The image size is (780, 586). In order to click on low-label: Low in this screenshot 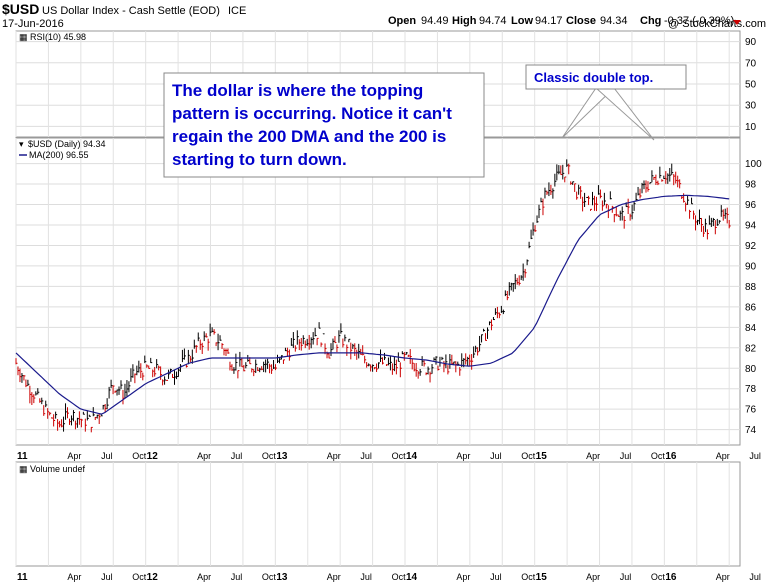, I will do `click(522, 21)`.